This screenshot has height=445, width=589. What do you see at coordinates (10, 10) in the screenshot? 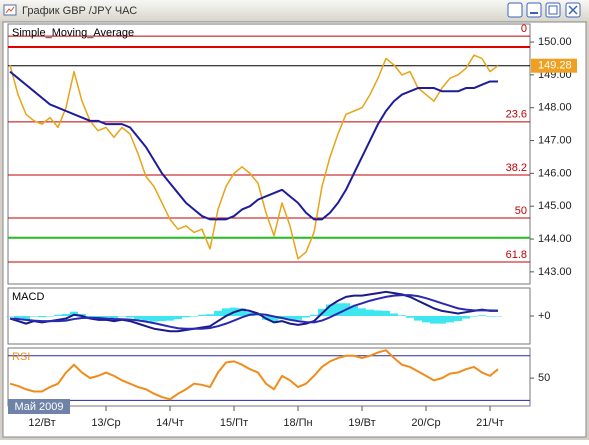
I see `window-icon-graph` at bounding box center [10, 10].